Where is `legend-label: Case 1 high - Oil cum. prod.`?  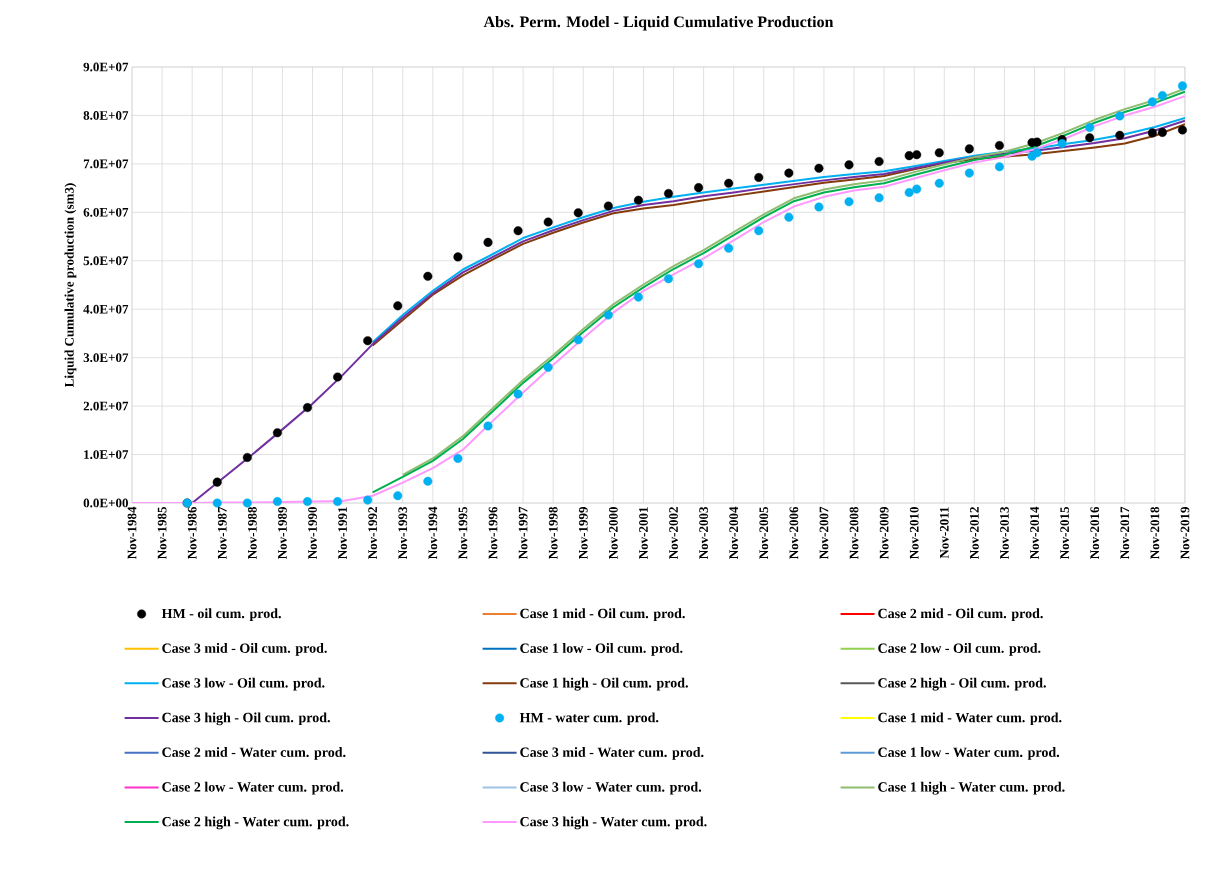
legend-label: Case 1 high - Oil cum. prod. is located at coordinates (604, 684).